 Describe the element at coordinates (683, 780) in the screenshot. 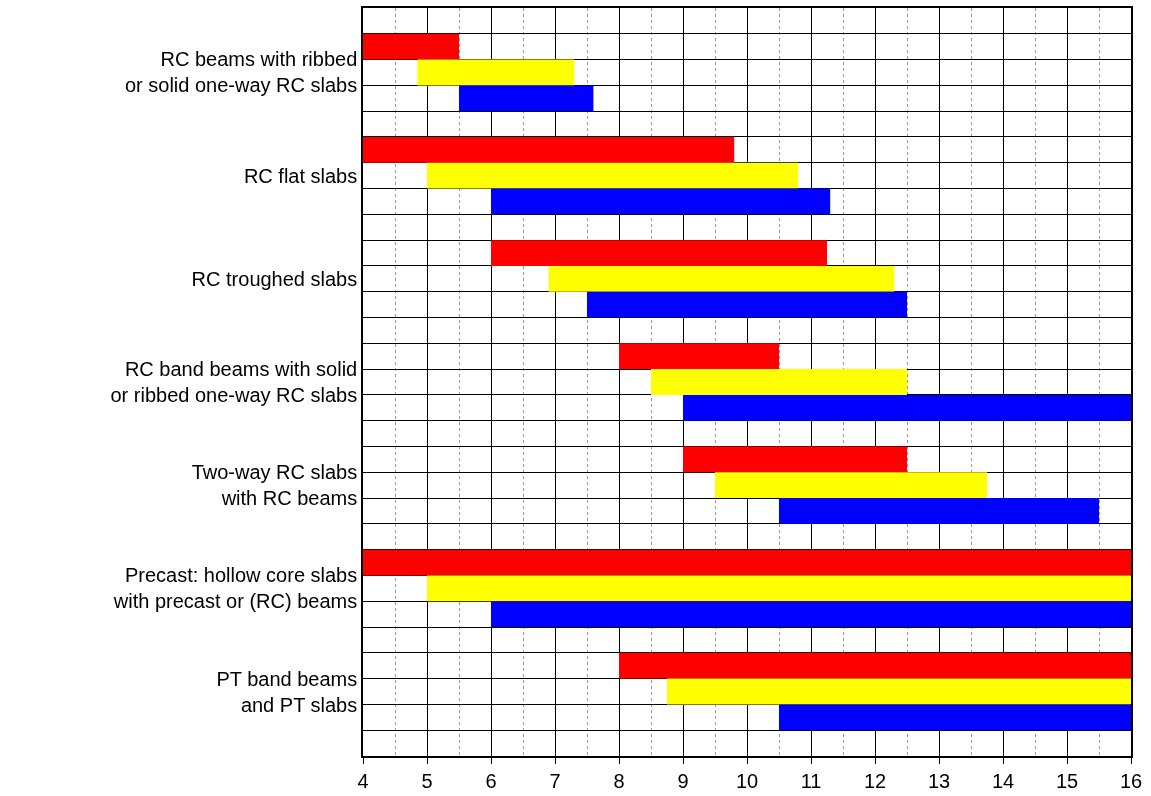

I see `x-tick-label: 9` at that location.